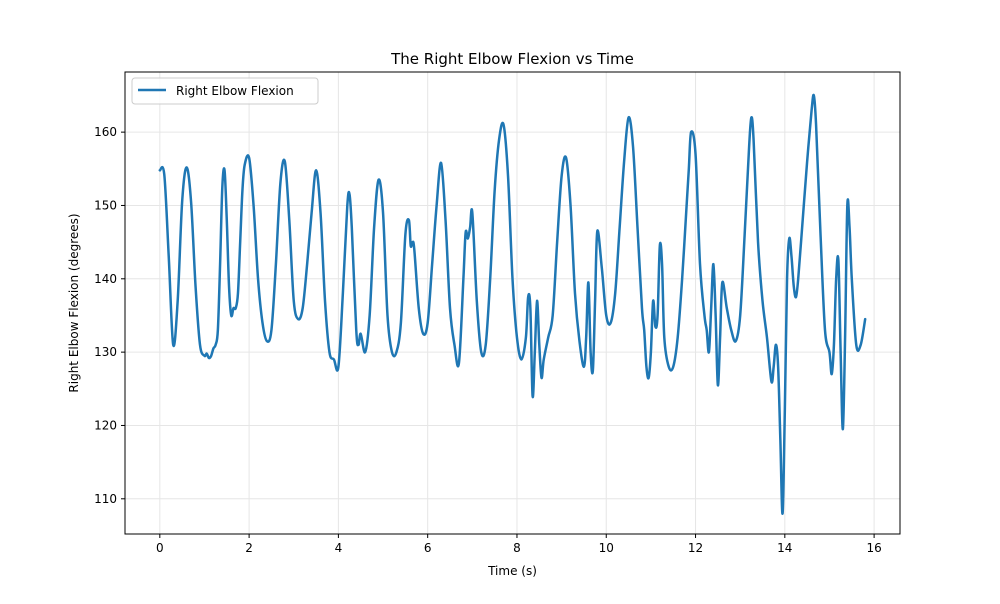  What do you see at coordinates (428, 548) in the screenshot?
I see `x-tick-label: 6` at bounding box center [428, 548].